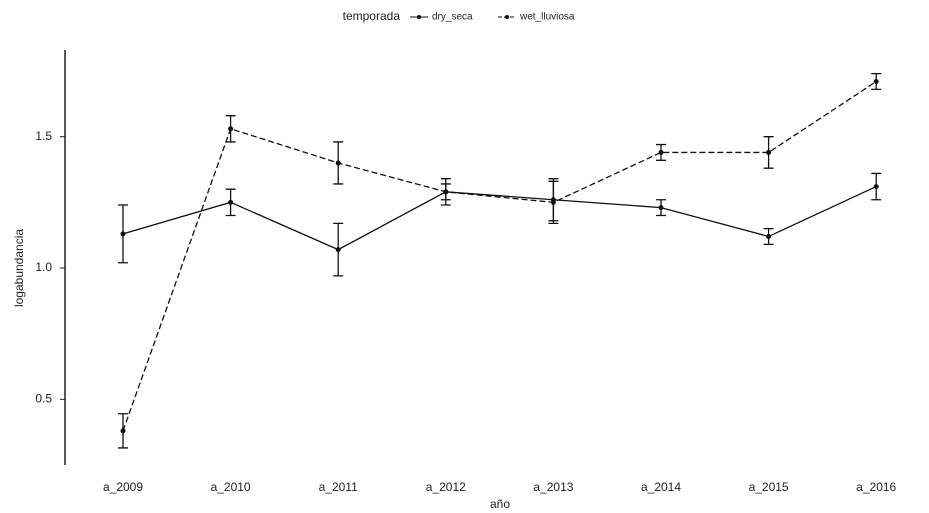 This screenshot has width=929, height=513. Describe the element at coordinates (43, 136) in the screenshot. I see `y-tick-label: 1.5` at that location.